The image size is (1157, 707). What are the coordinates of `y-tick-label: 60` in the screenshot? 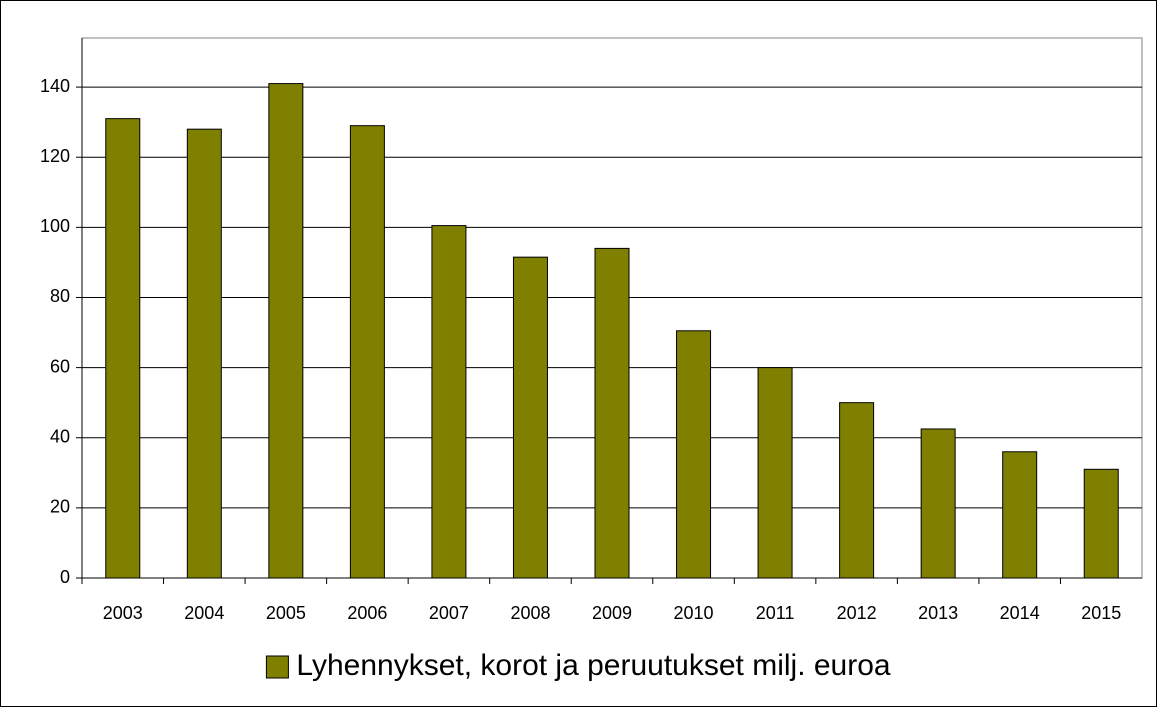 It's located at (60, 366).